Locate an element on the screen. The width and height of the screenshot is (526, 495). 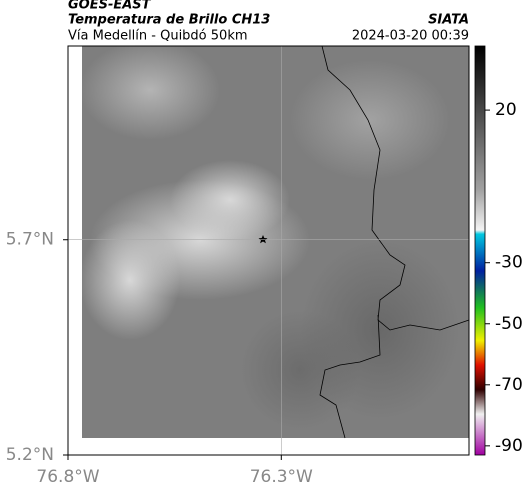
colorbar-tick-label: -50 is located at coordinates (509, 324).